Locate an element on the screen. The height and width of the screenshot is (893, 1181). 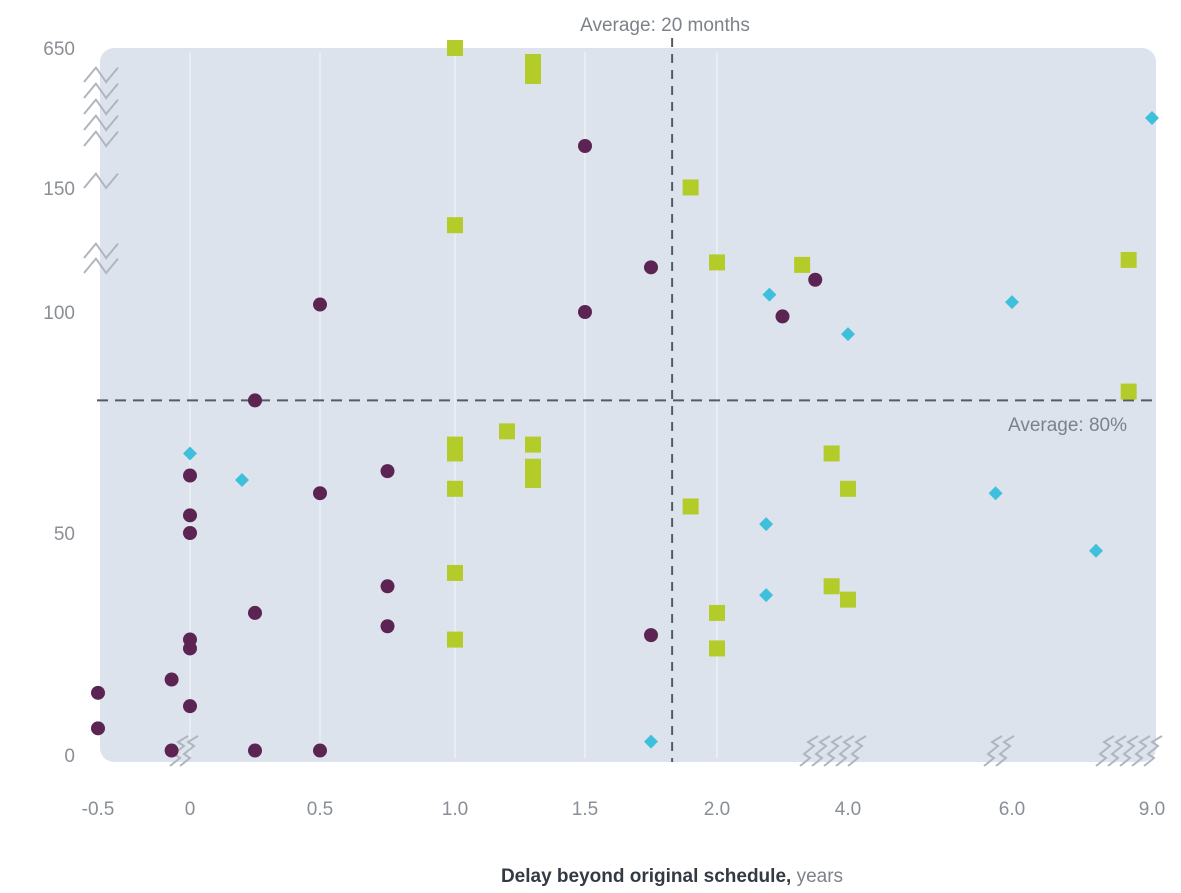
x-tick-label: -0.5 is located at coordinates (98, 809).